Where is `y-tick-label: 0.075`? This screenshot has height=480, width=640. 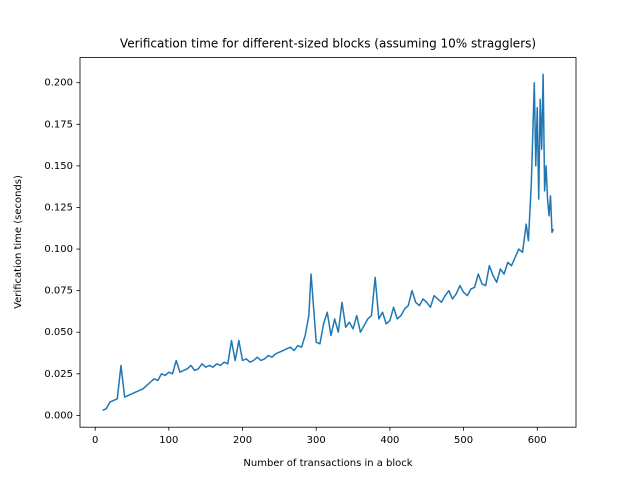 y-tick-label: 0.075 is located at coordinates (58, 291).